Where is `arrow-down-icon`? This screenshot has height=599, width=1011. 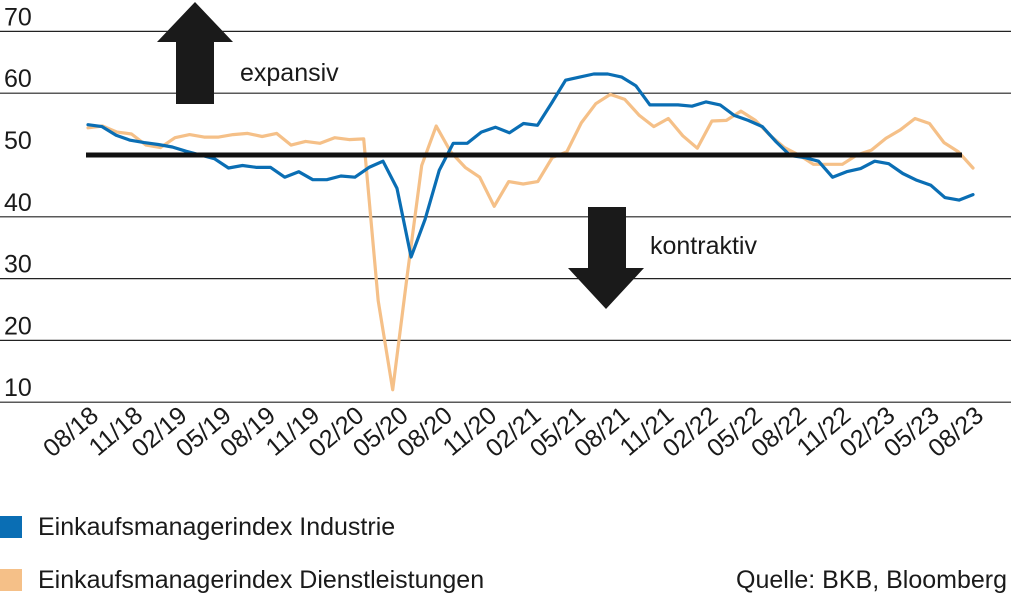
arrow-down-icon is located at coordinates (606, 258).